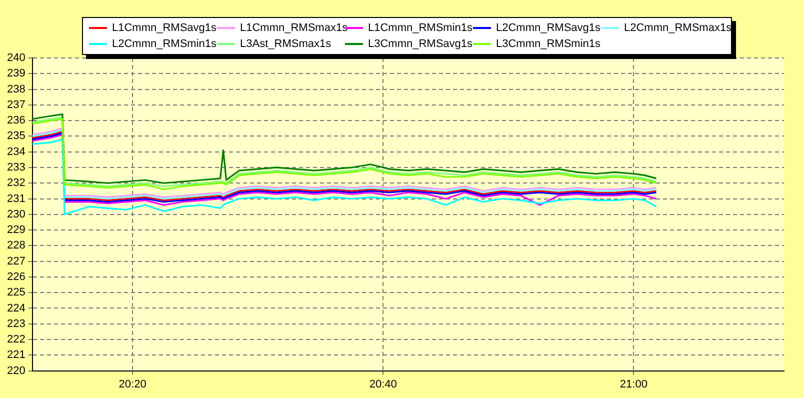 The height and width of the screenshot is (398, 804). Describe the element at coordinates (16, 324) in the screenshot. I see `y-tick-label: 223` at that location.